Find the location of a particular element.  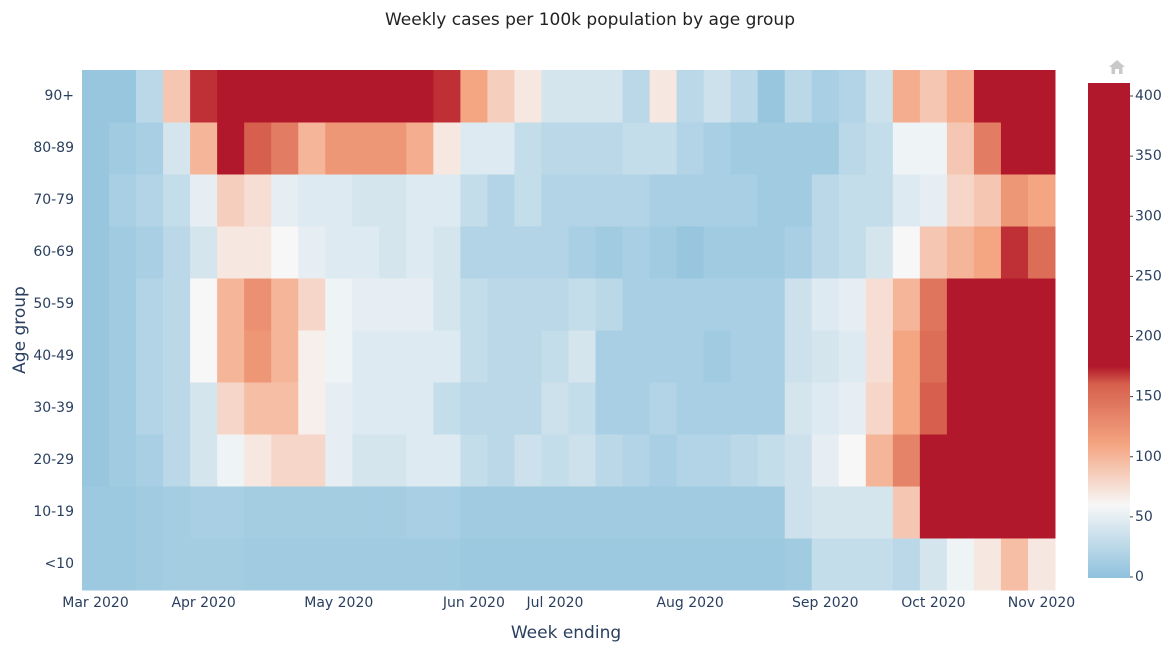

x-tick-label: Jul 2020 is located at coordinates (554, 603).